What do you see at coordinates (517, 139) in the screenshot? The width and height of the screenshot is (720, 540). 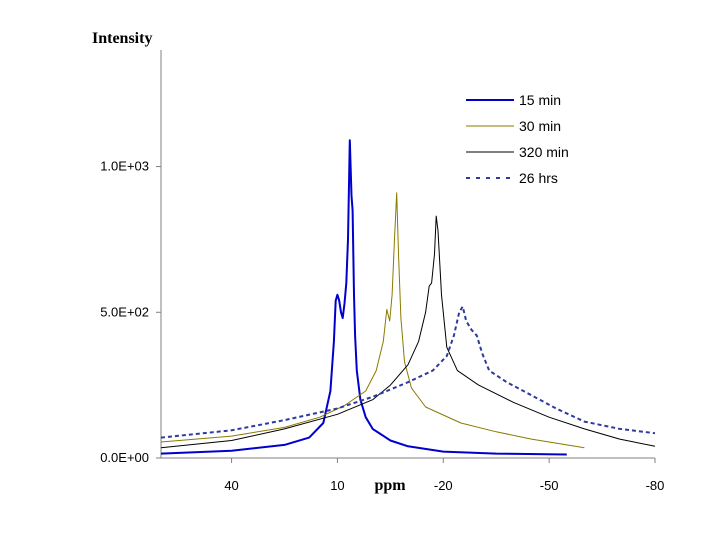 I see `legend: 15 min 30 min 320 min 26 hrs` at bounding box center [517, 139].